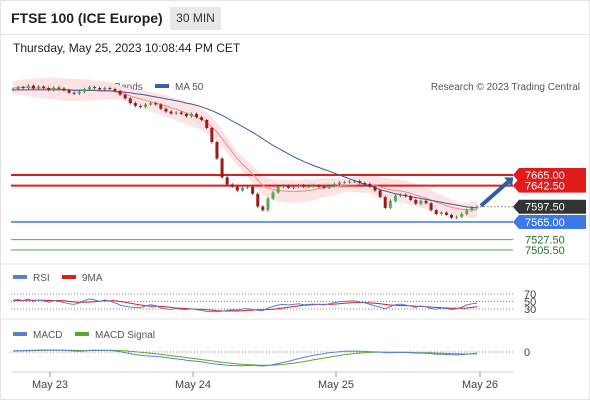 The height and width of the screenshot is (400, 590). I want to click on ma50-legend-label: MA 50, so click(189, 87).